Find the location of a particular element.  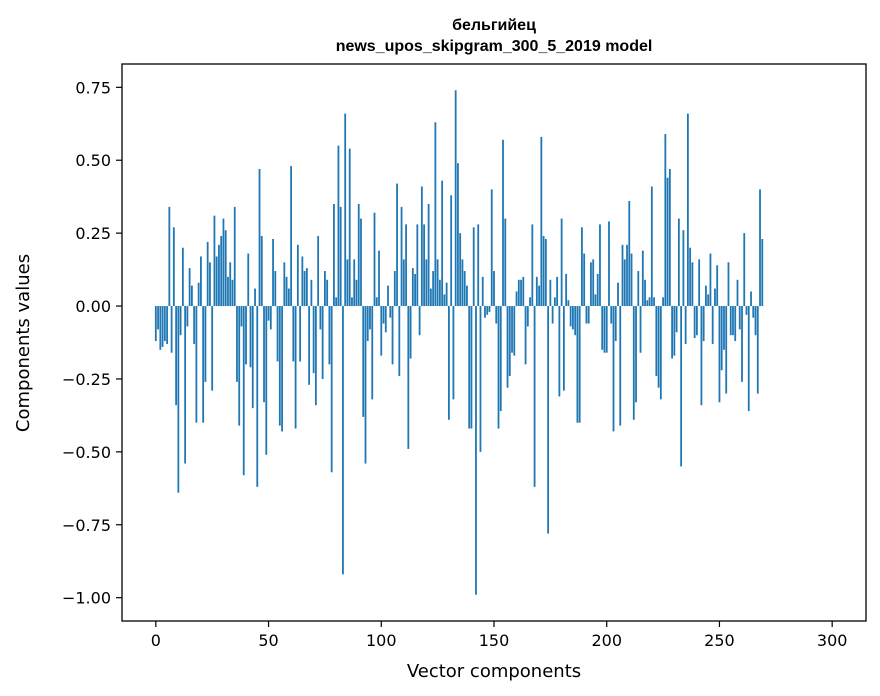

y-tick-label: 0.75 is located at coordinates (93, 87).